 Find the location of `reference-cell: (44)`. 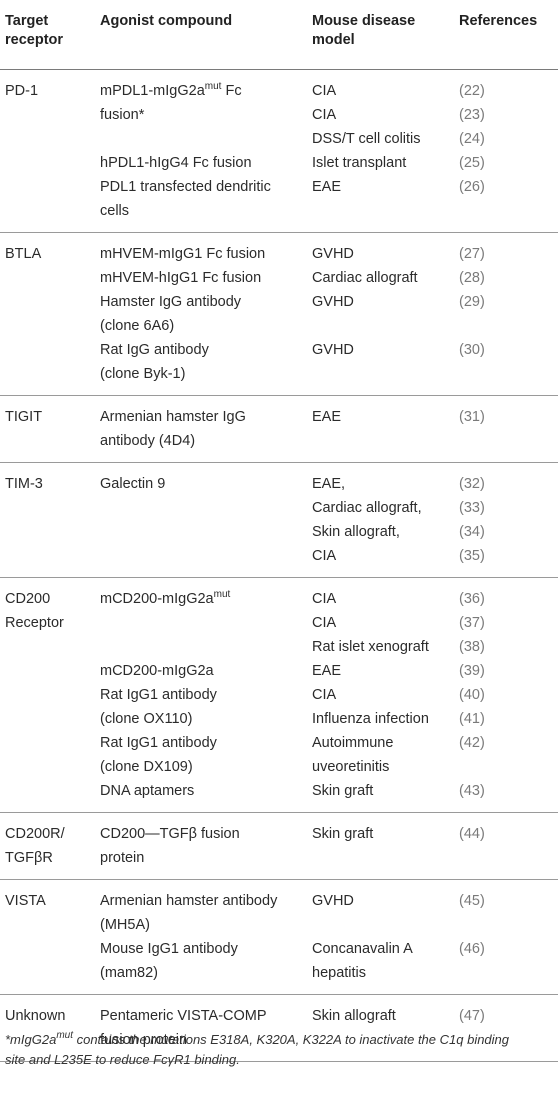

reference-cell: (44) is located at coordinates (472, 834).